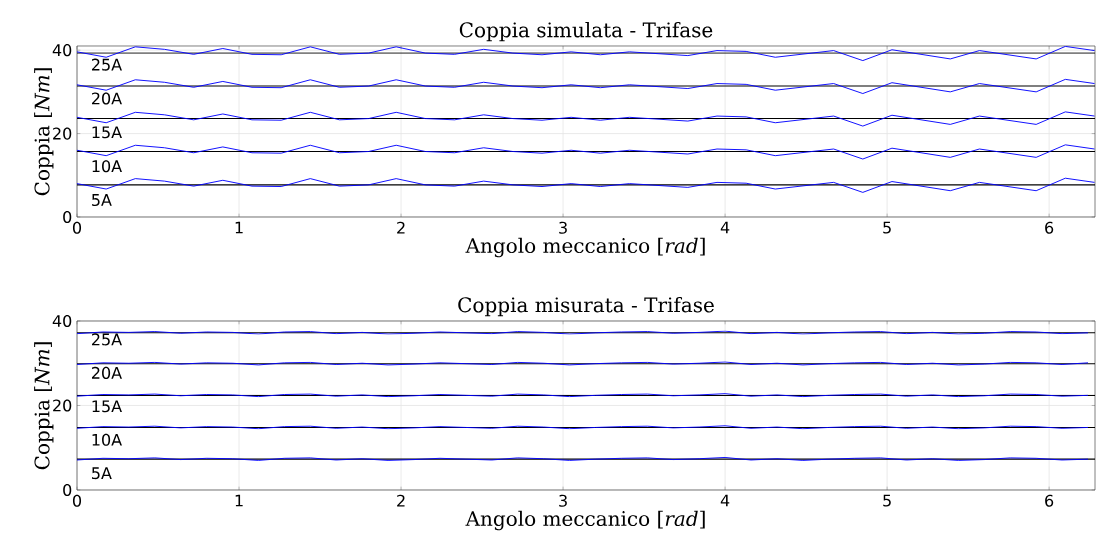 This screenshot has height=556, width=1098. Describe the element at coordinates (586, 306) in the screenshot. I see `chart-title: Coppia misurata - Trifase` at that location.